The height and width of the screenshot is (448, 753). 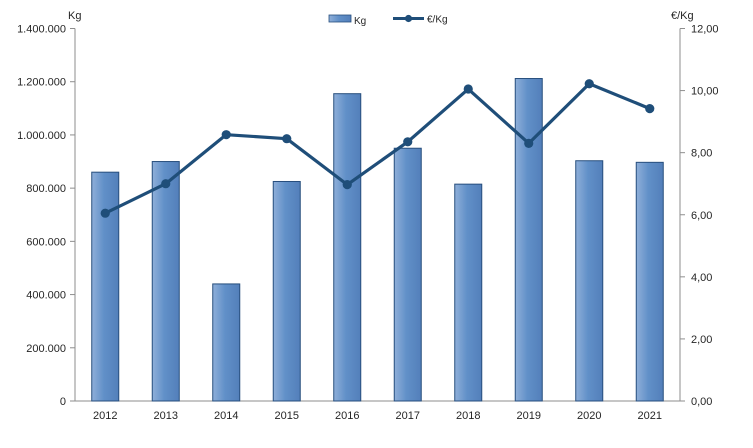 I want to click on right-axis-title: €/Kg, so click(x=682, y=16).